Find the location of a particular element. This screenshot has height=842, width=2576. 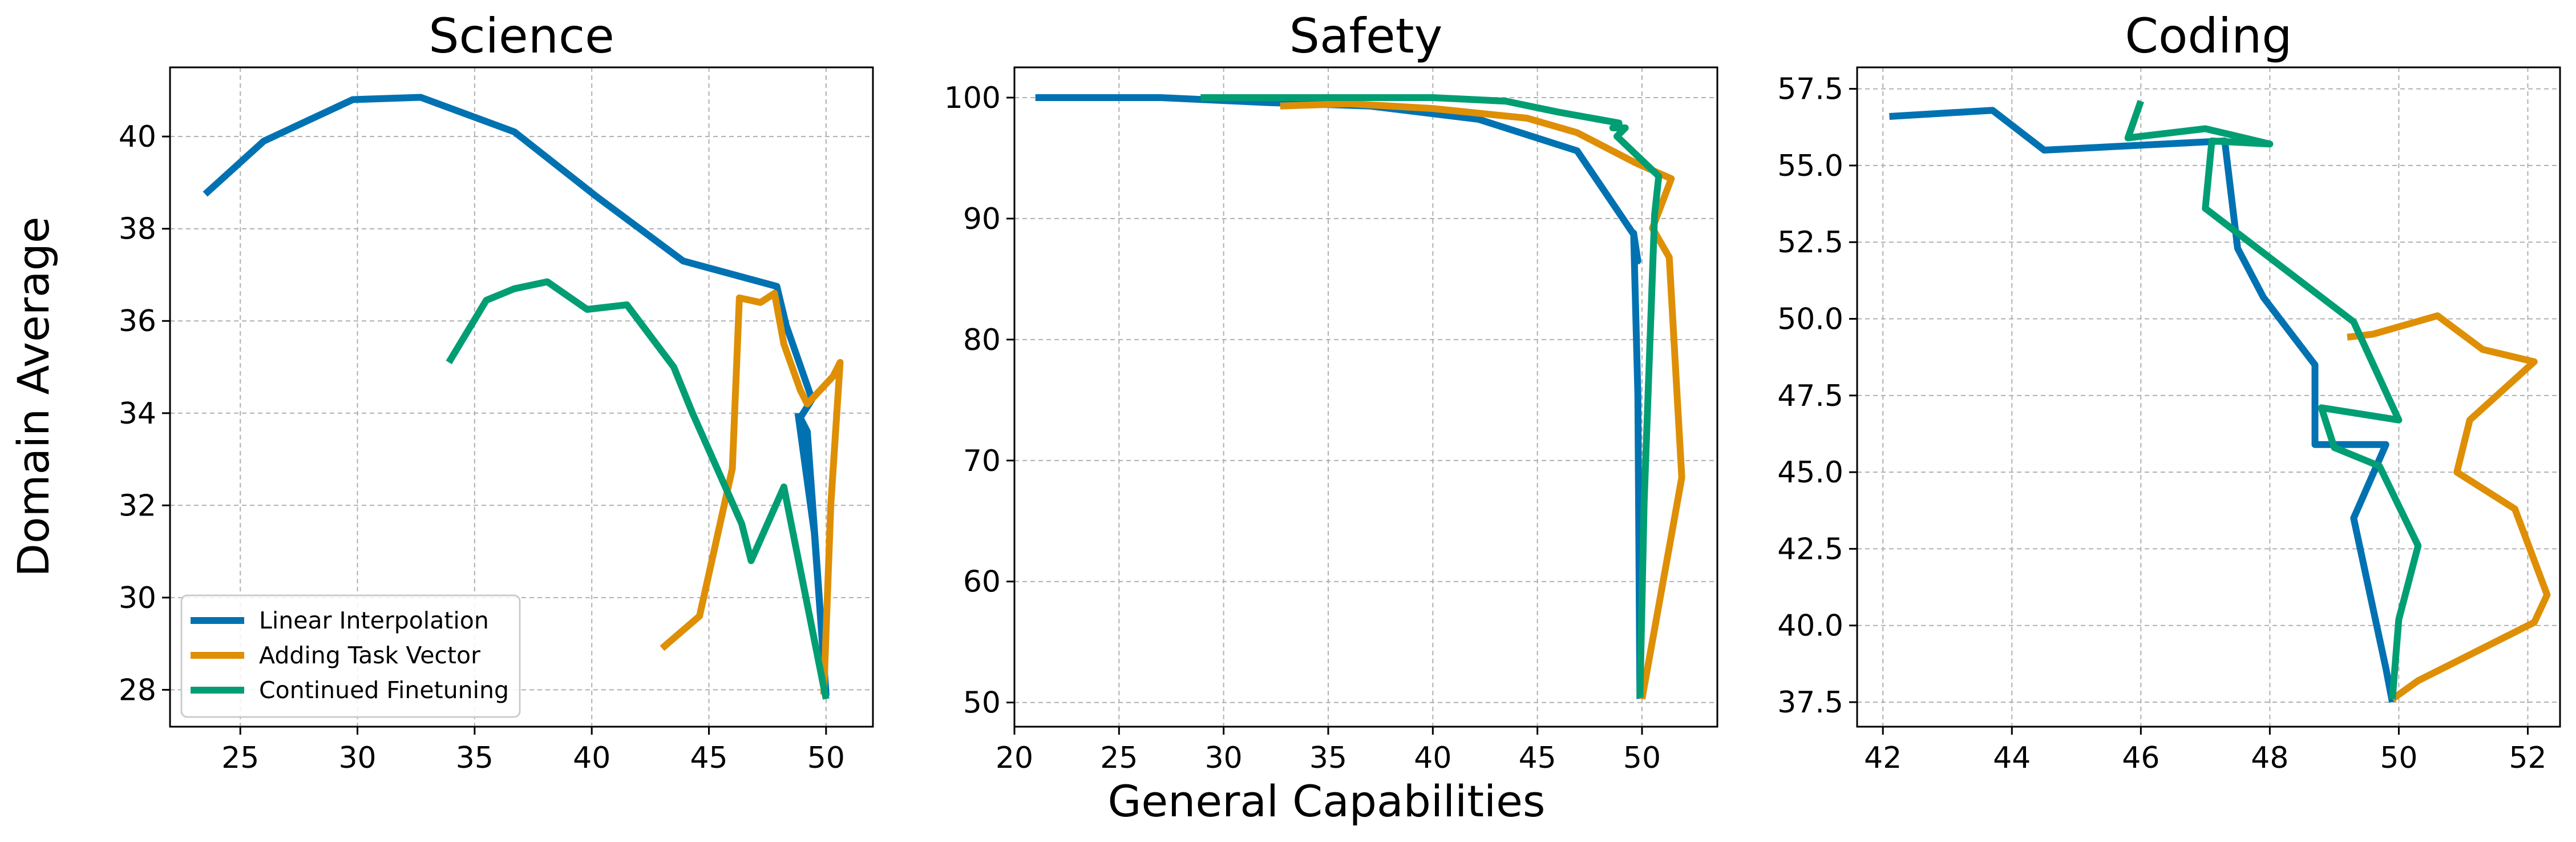

figure-xlabel: General Capabilities is located at coordinates (1327, 801).